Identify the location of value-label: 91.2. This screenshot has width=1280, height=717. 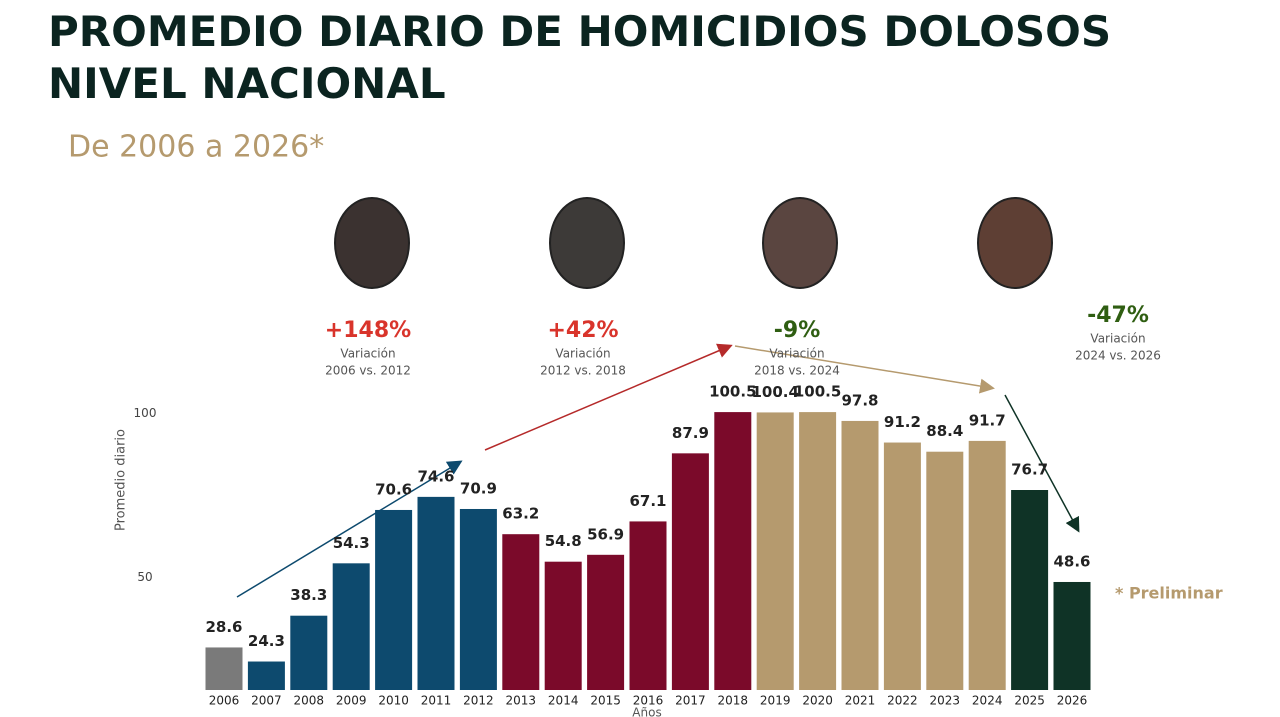
(902, 422).